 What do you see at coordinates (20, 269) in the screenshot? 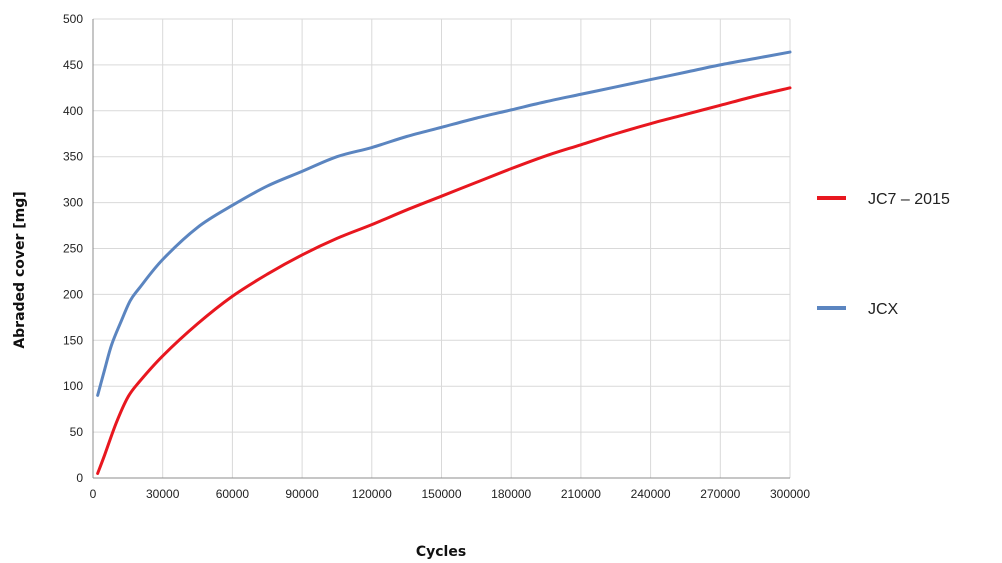
I see `y-axis-title: Abraded cover [mg]` at bounding box center [20, 269].